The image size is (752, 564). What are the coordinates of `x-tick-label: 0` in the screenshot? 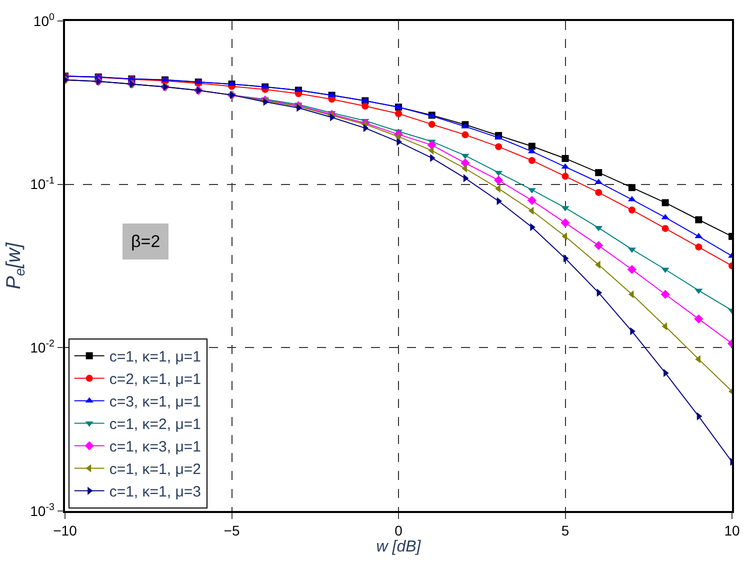 It's located at (398, 530).